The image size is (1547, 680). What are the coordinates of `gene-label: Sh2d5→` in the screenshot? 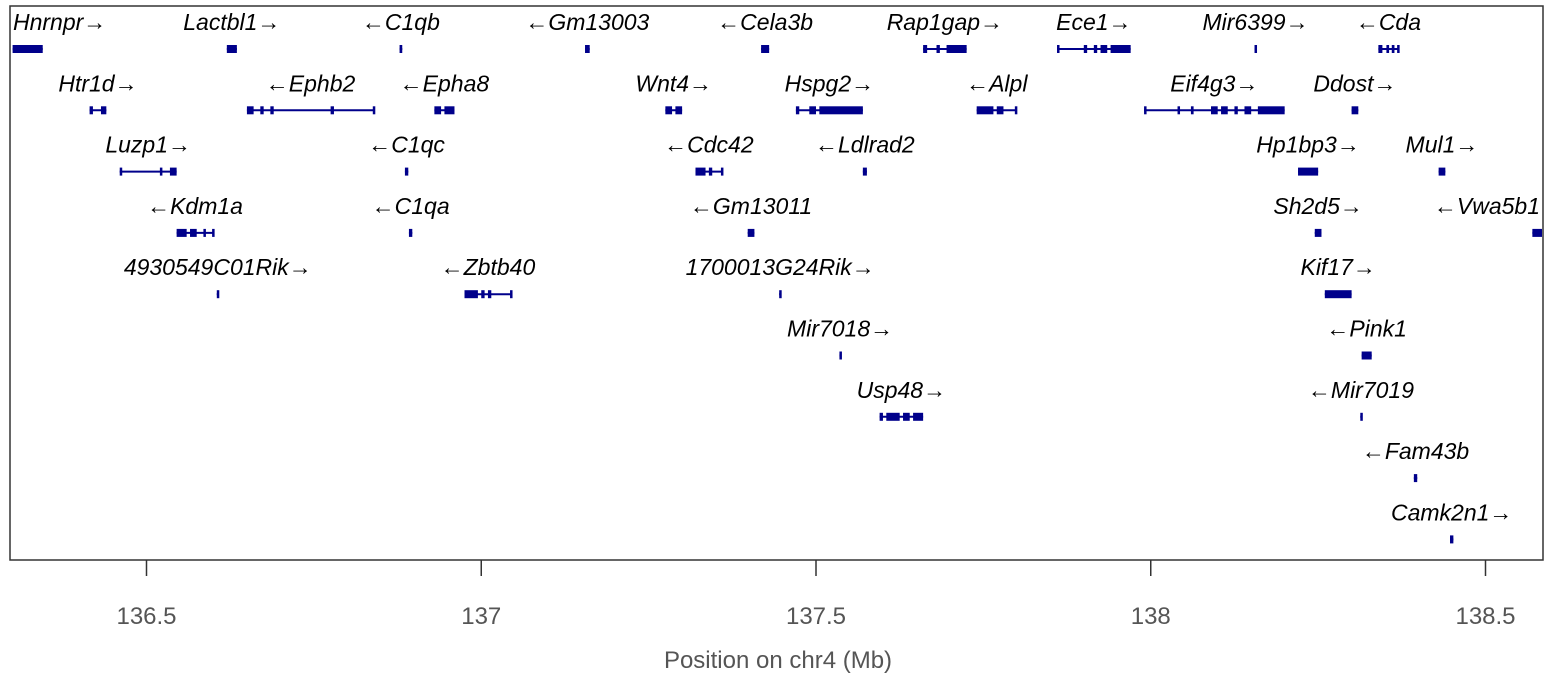 It's located at (1318, 206).